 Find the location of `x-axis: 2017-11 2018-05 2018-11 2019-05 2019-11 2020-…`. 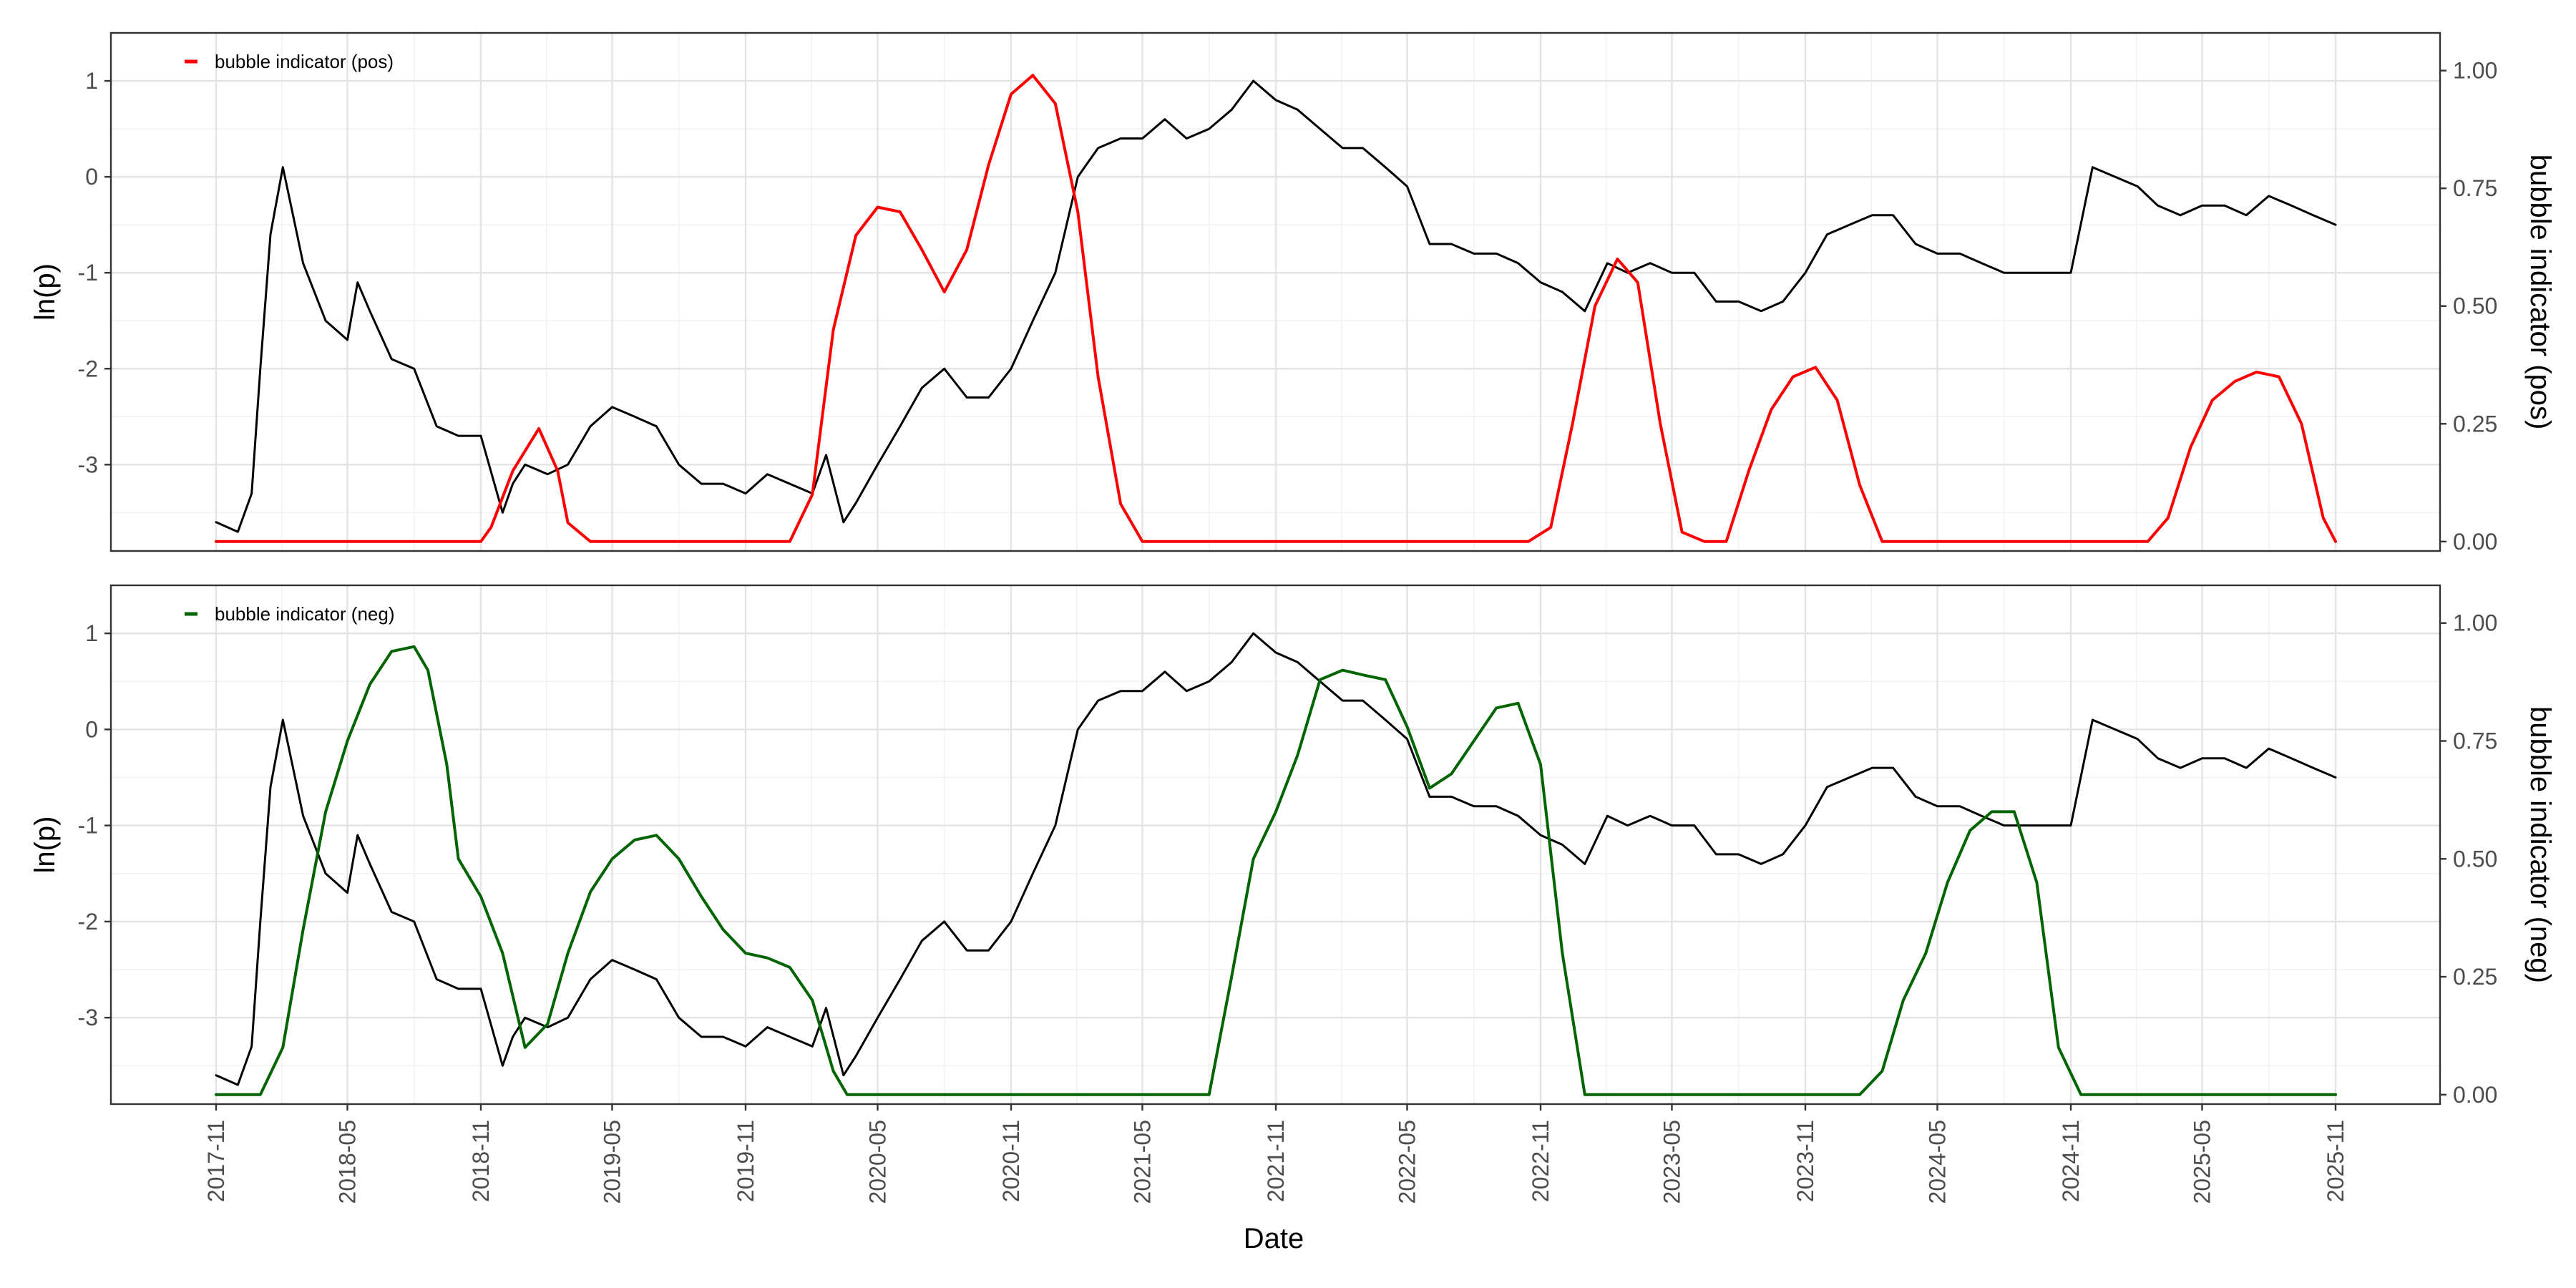

x-axis: 2017-11 2018-05 2018-11 2019-05 2019-11 2020-… is located at coordinates (1275, 1154).